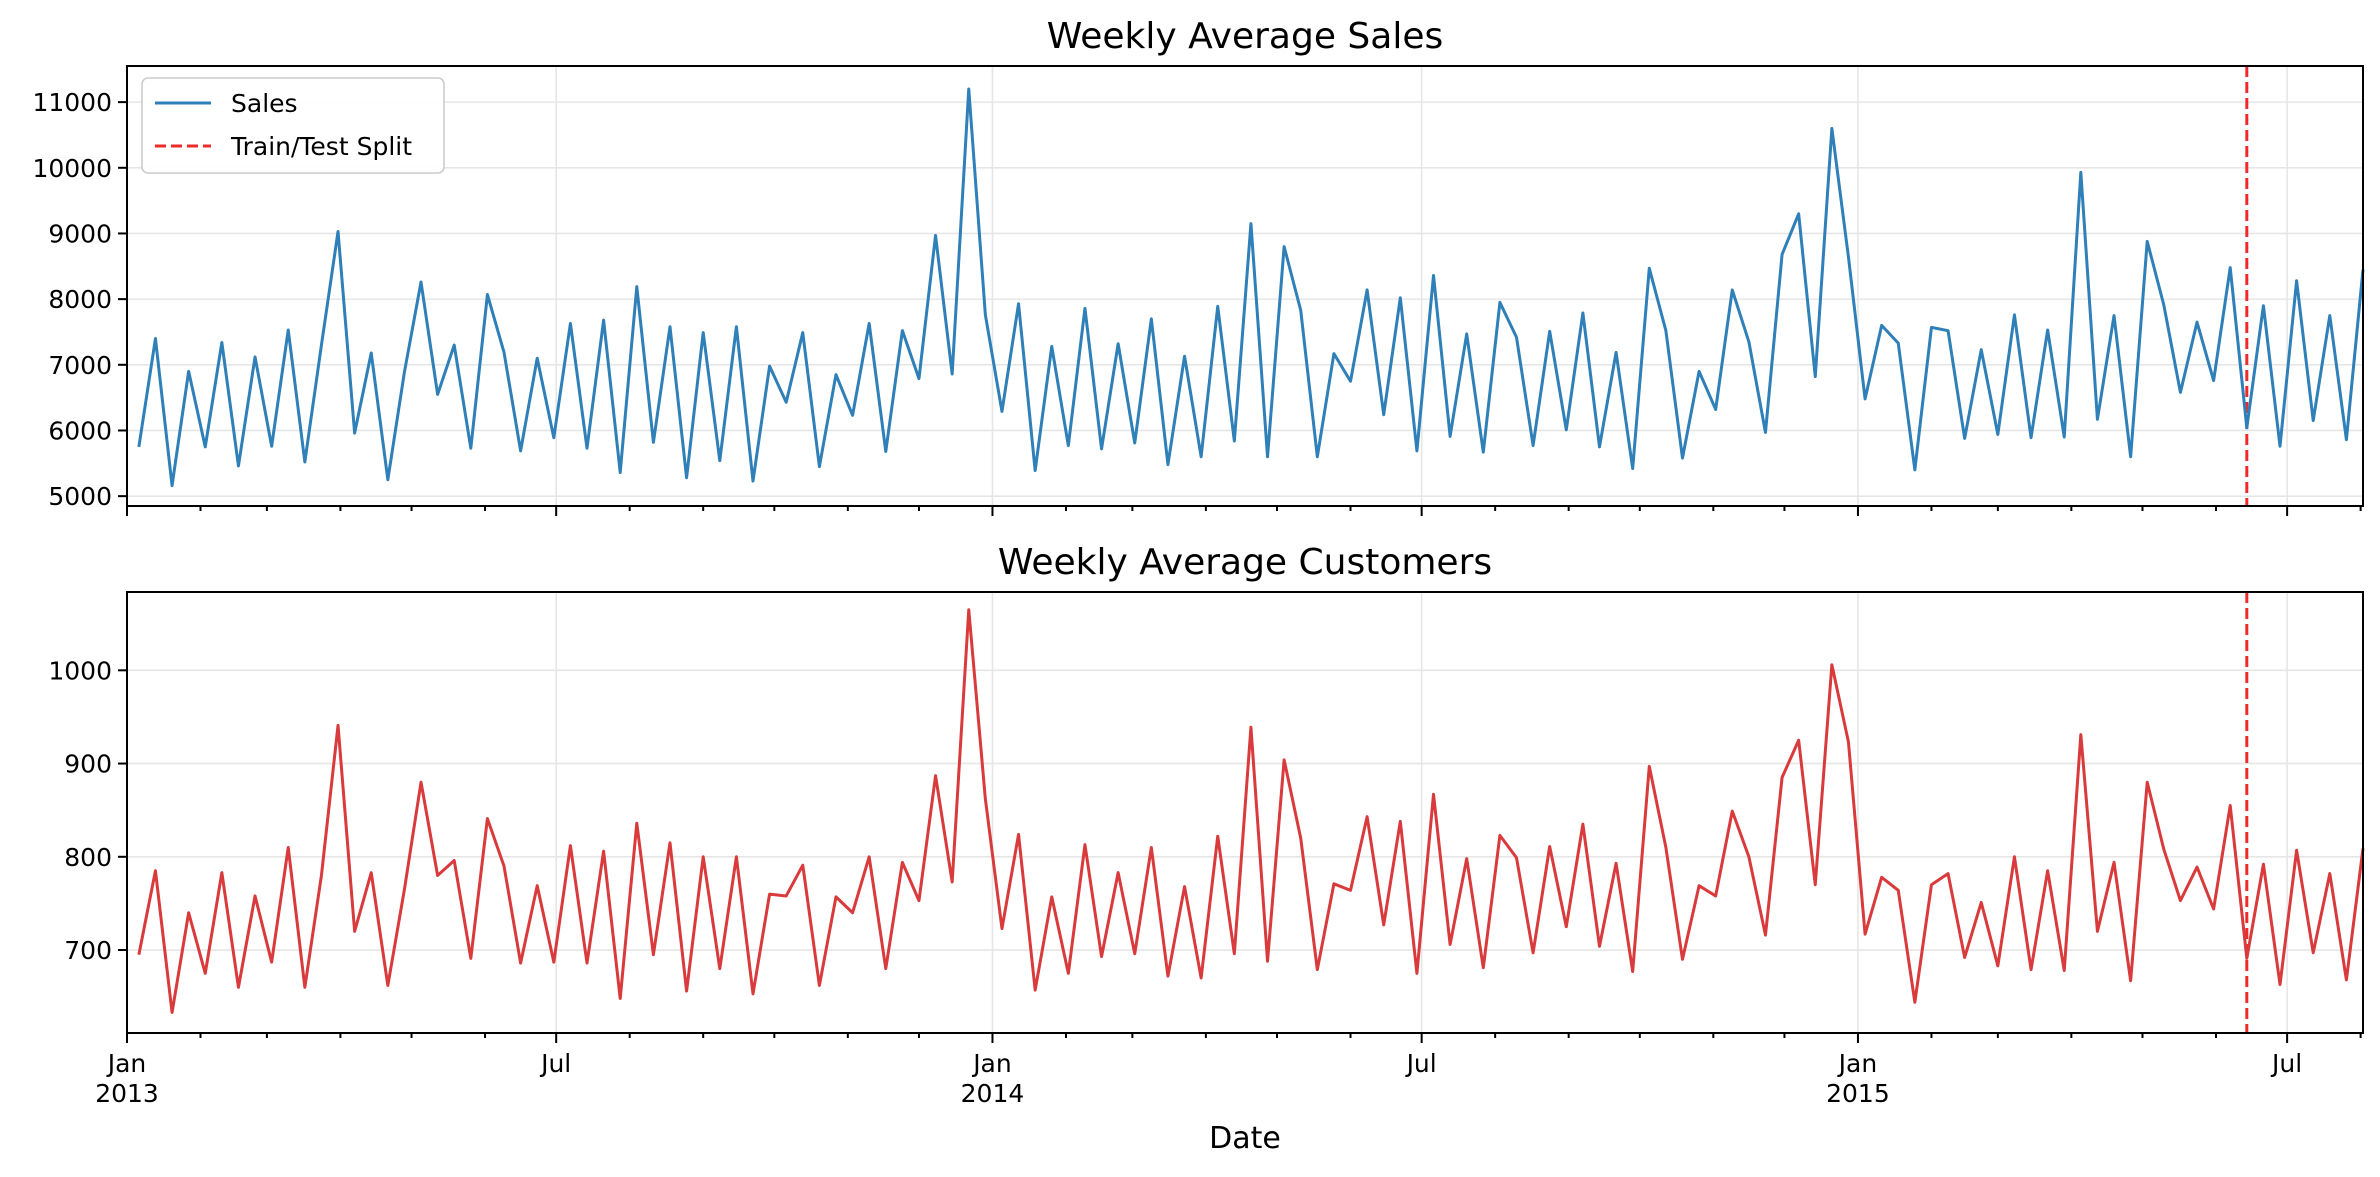  What do you see at coordinates (321, 146) in the screenshot?
I see `legend-split-label: Train/Test Split` at bounding box center [321, 146].